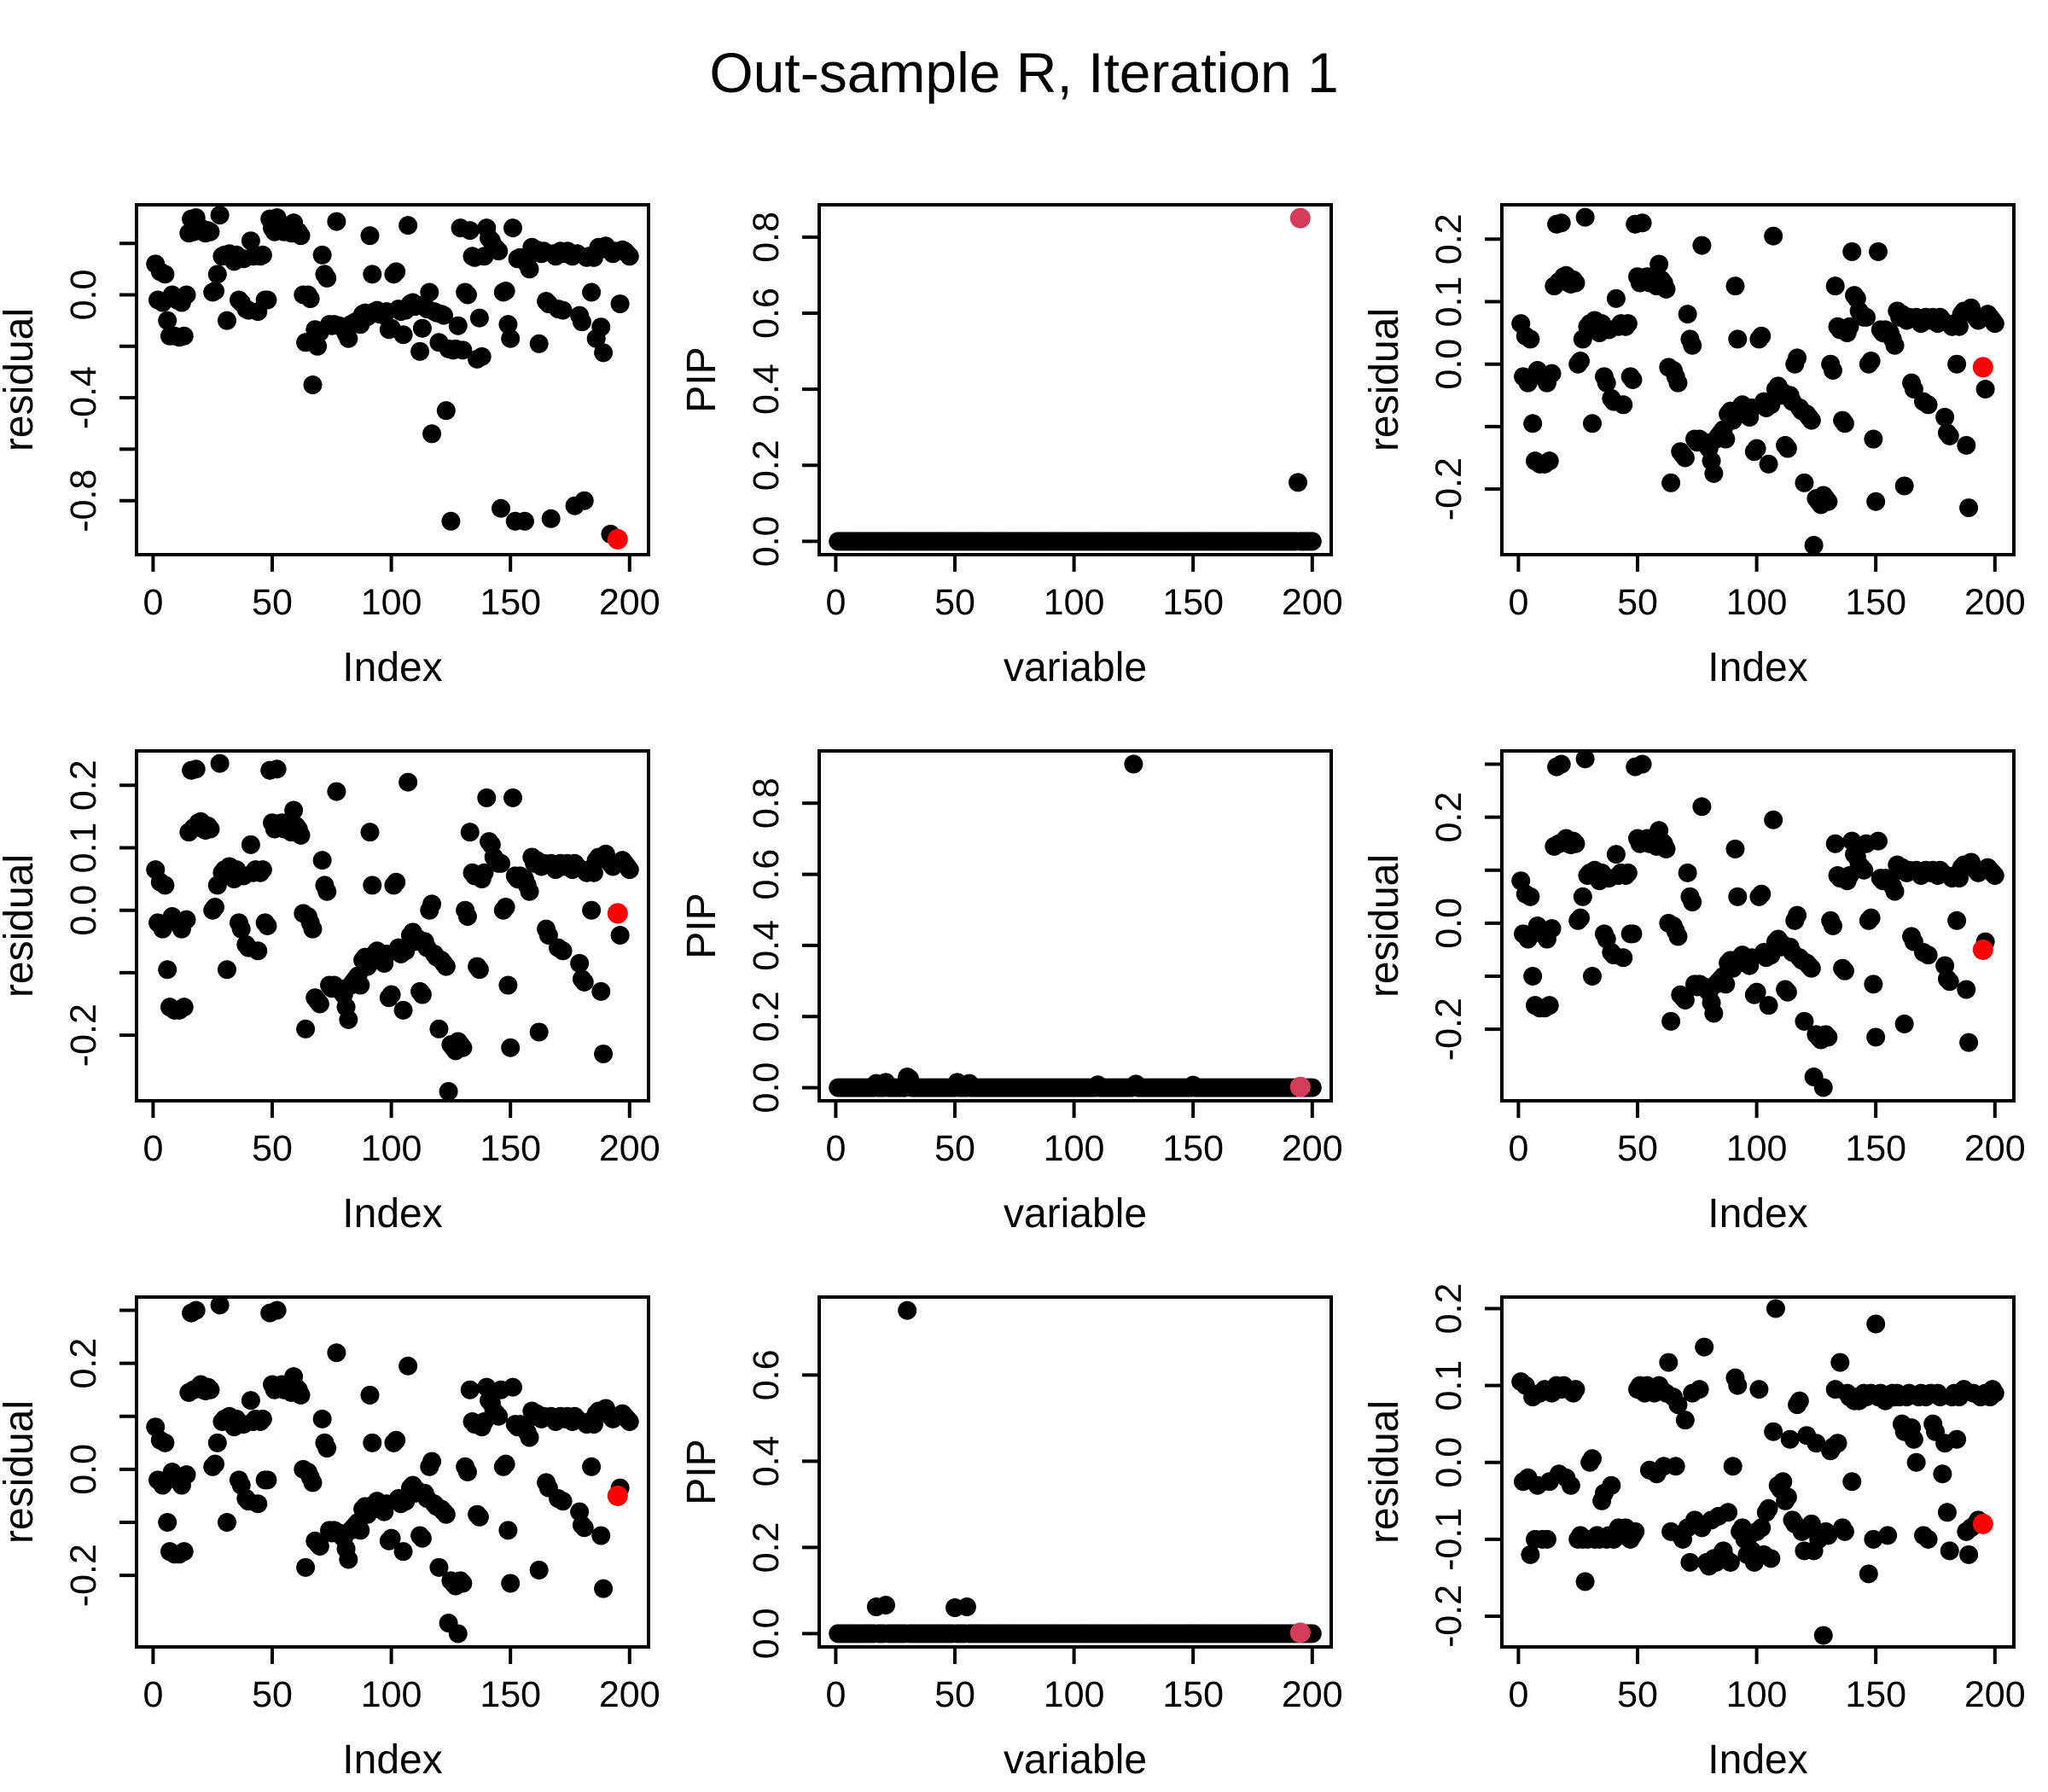 This screenshot has height=1792, width=2048. Describe the element at coordinates (83, 501) in the screenshot. I see `y-tick-label: -0.8` at that location.